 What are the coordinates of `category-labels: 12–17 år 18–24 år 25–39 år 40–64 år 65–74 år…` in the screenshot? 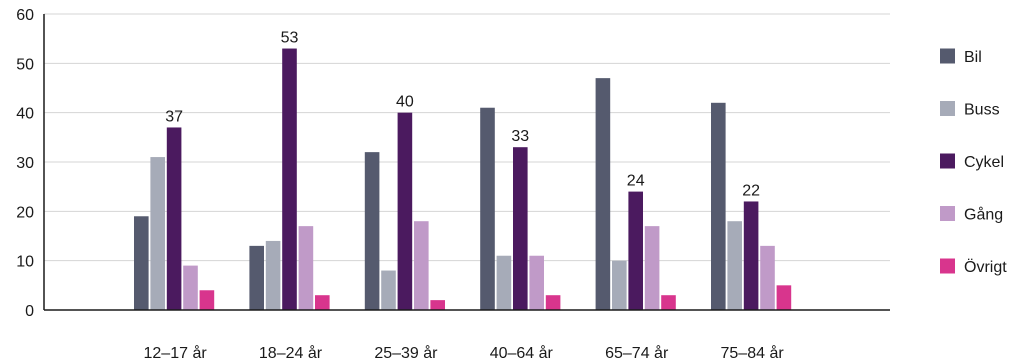 It's located at (464, 353).